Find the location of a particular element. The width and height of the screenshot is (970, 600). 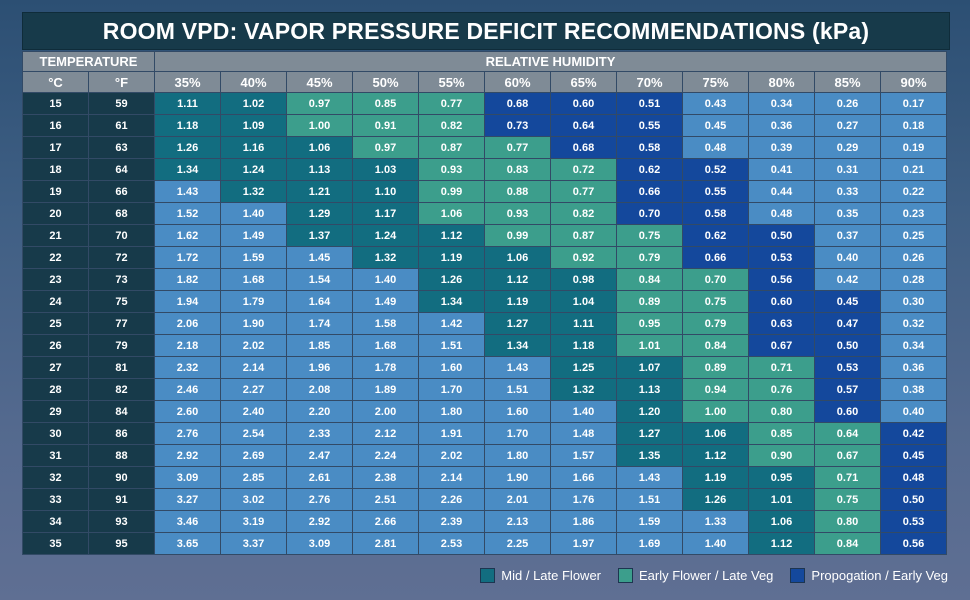

vpd-cell: 0.68 is located at coordinates (583, 147).